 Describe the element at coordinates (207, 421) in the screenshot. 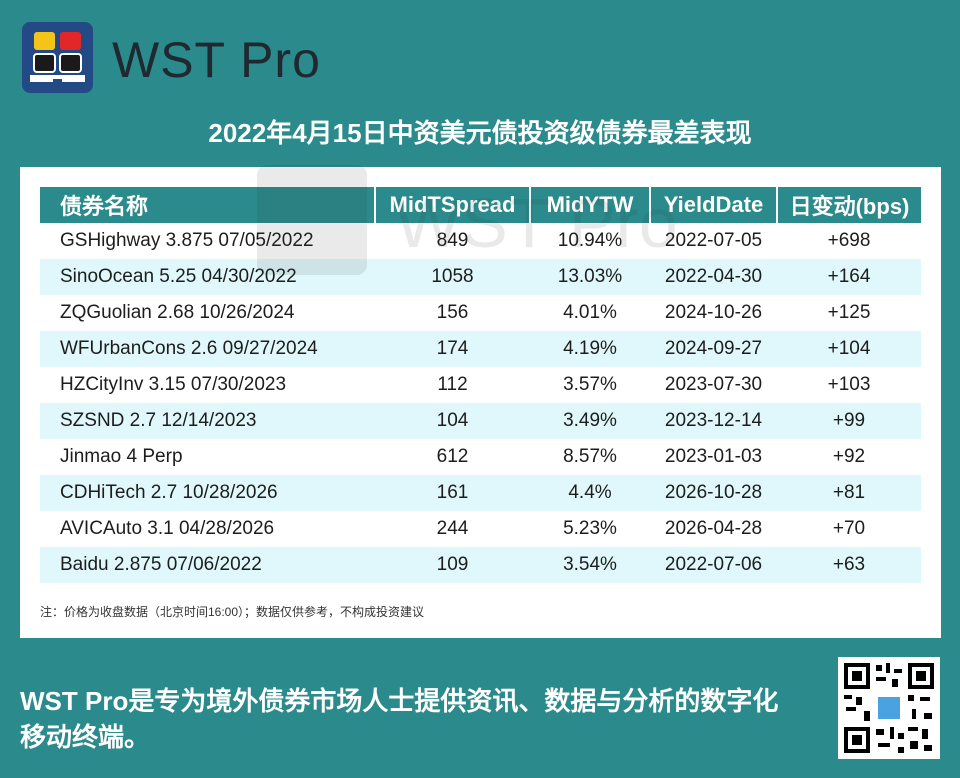

I see `bond-name: SZSND 2.7 12/14/2023` at that location.